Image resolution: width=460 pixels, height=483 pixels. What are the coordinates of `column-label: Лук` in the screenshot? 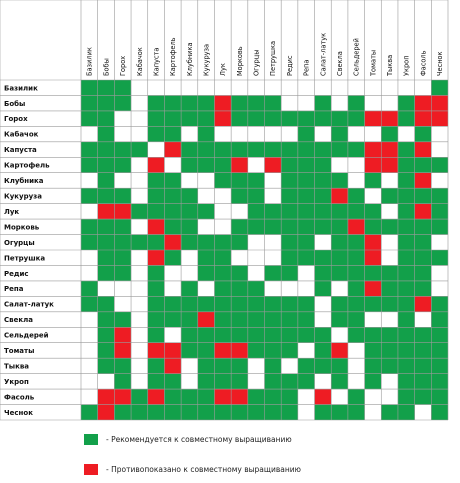 It's located at (223, 69).